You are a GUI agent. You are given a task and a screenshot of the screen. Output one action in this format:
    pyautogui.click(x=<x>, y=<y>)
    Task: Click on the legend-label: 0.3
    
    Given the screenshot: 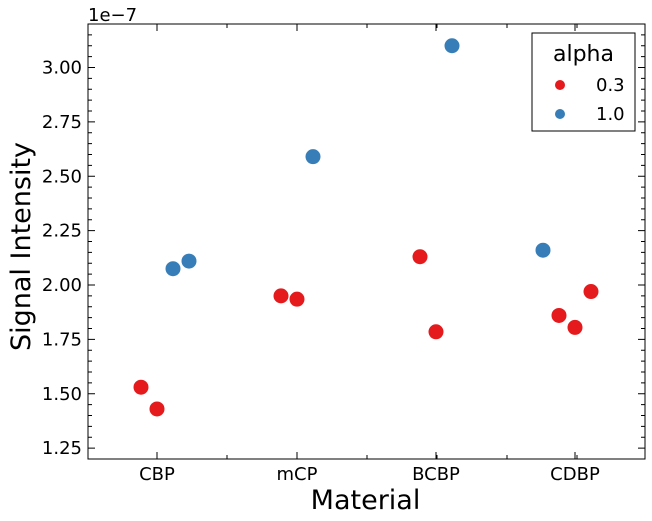 What is the action you would take?
    pyautogui.click(x=610, y=85)
    